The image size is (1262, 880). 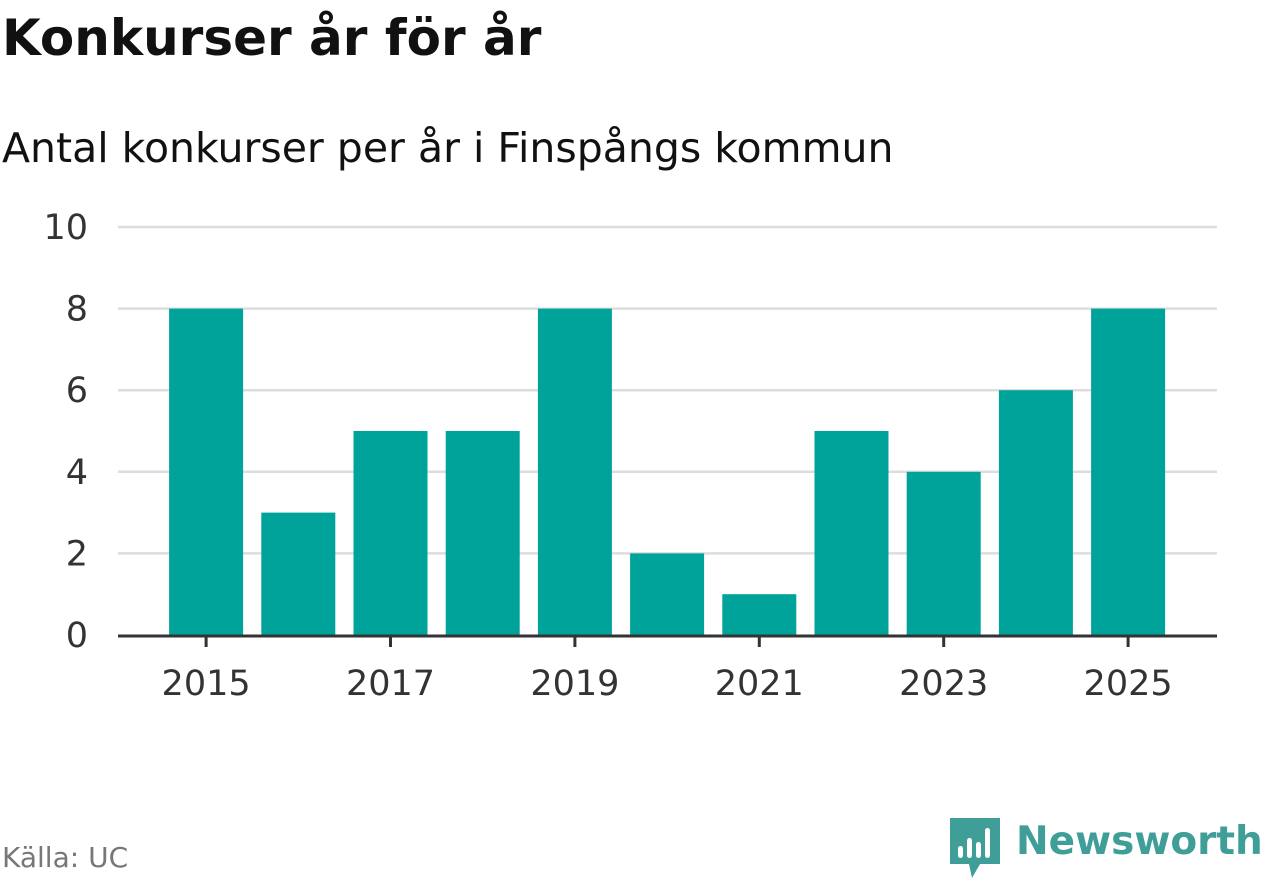 What do you see at coordinates (667, 640) in the screenshot?
I see `axes` at bounding box center [667, 640].